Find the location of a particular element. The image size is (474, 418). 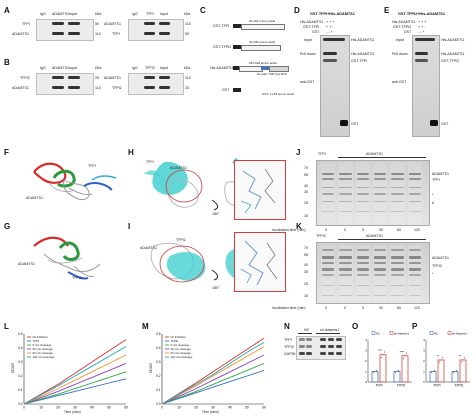

significance-label: ** is located at coordinates (460, 356).